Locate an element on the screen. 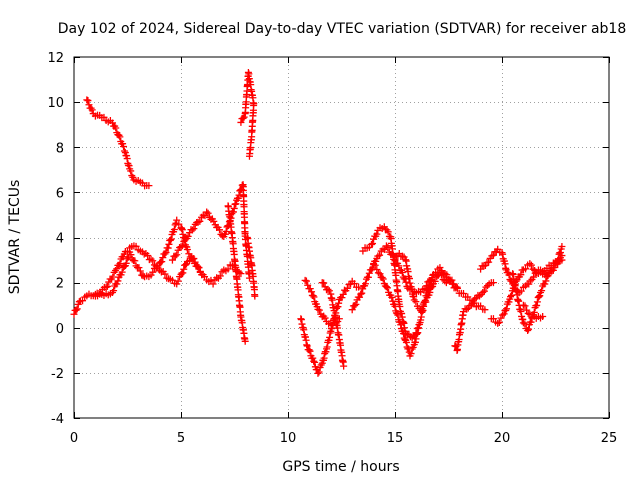  series-arc-b is located at coordinates (118, 143).